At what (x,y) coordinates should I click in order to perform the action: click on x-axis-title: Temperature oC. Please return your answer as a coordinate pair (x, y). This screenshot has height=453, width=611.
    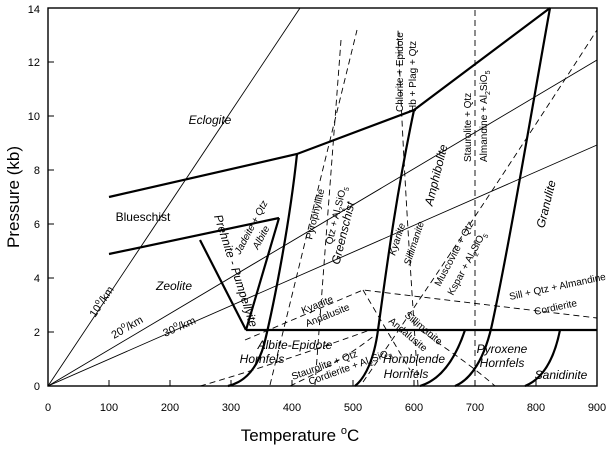
    Looking at the image, I should click on (300, 435).